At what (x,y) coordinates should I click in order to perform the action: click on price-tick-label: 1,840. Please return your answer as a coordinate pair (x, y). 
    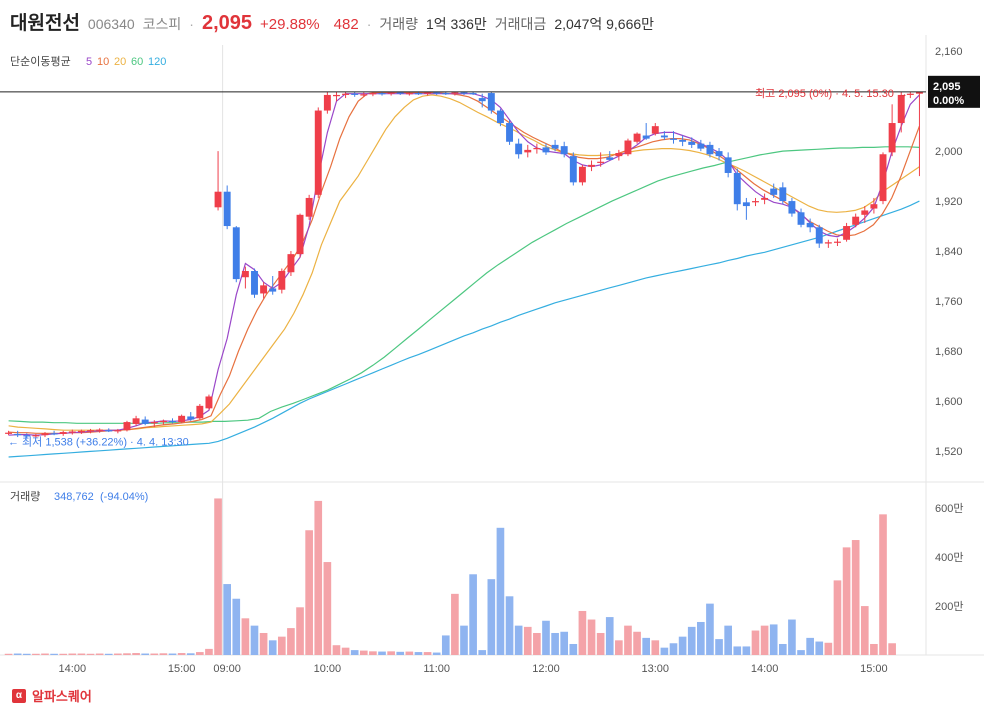
    Looking at the image, I should click on (949, 252).